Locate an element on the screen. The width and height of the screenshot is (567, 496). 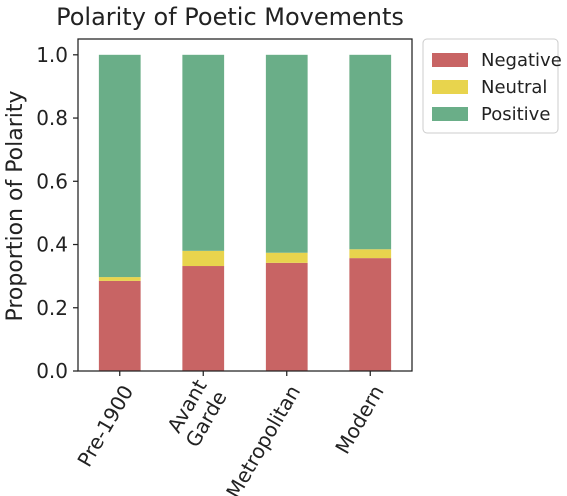
legend-label-neutral: Neutral is located at coordinates (514, 87).